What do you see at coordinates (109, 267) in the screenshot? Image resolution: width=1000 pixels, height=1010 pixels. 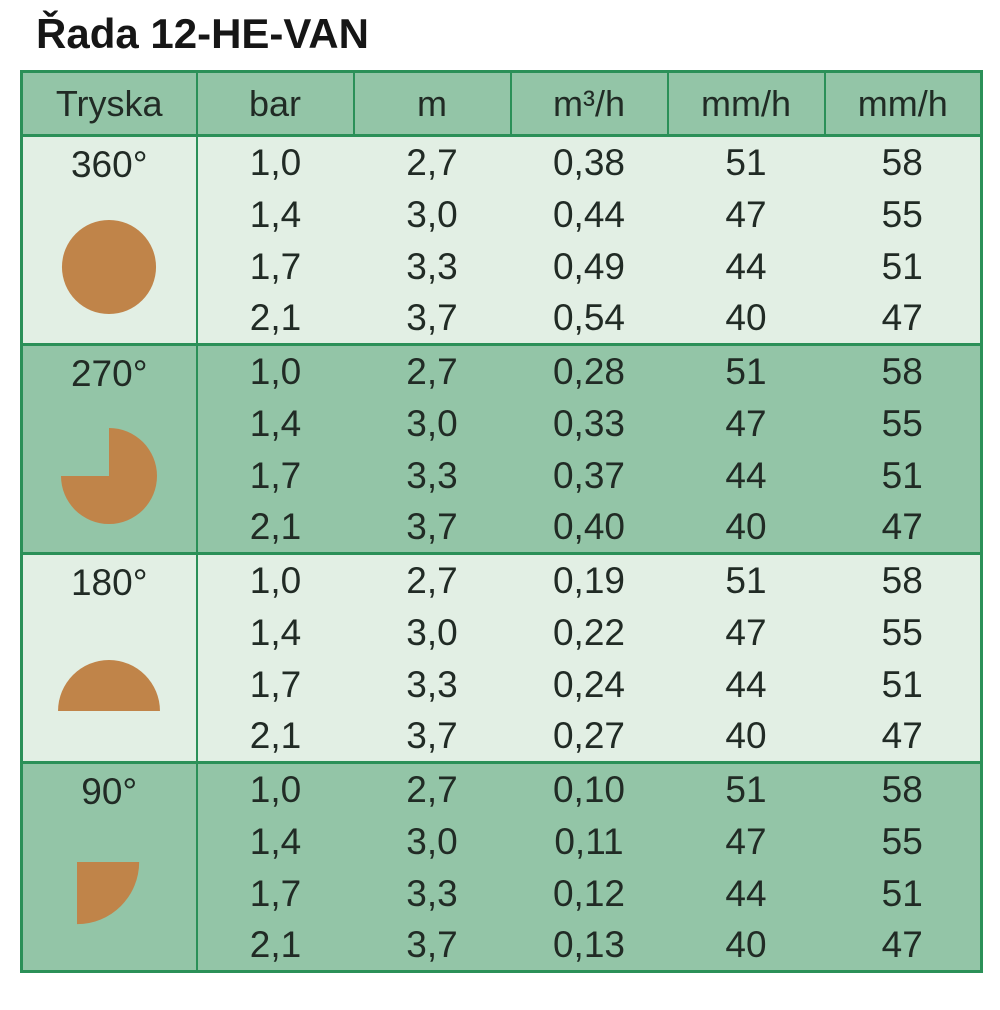 I see `full-circle-sector-icon` at bounding box center [109, 267].